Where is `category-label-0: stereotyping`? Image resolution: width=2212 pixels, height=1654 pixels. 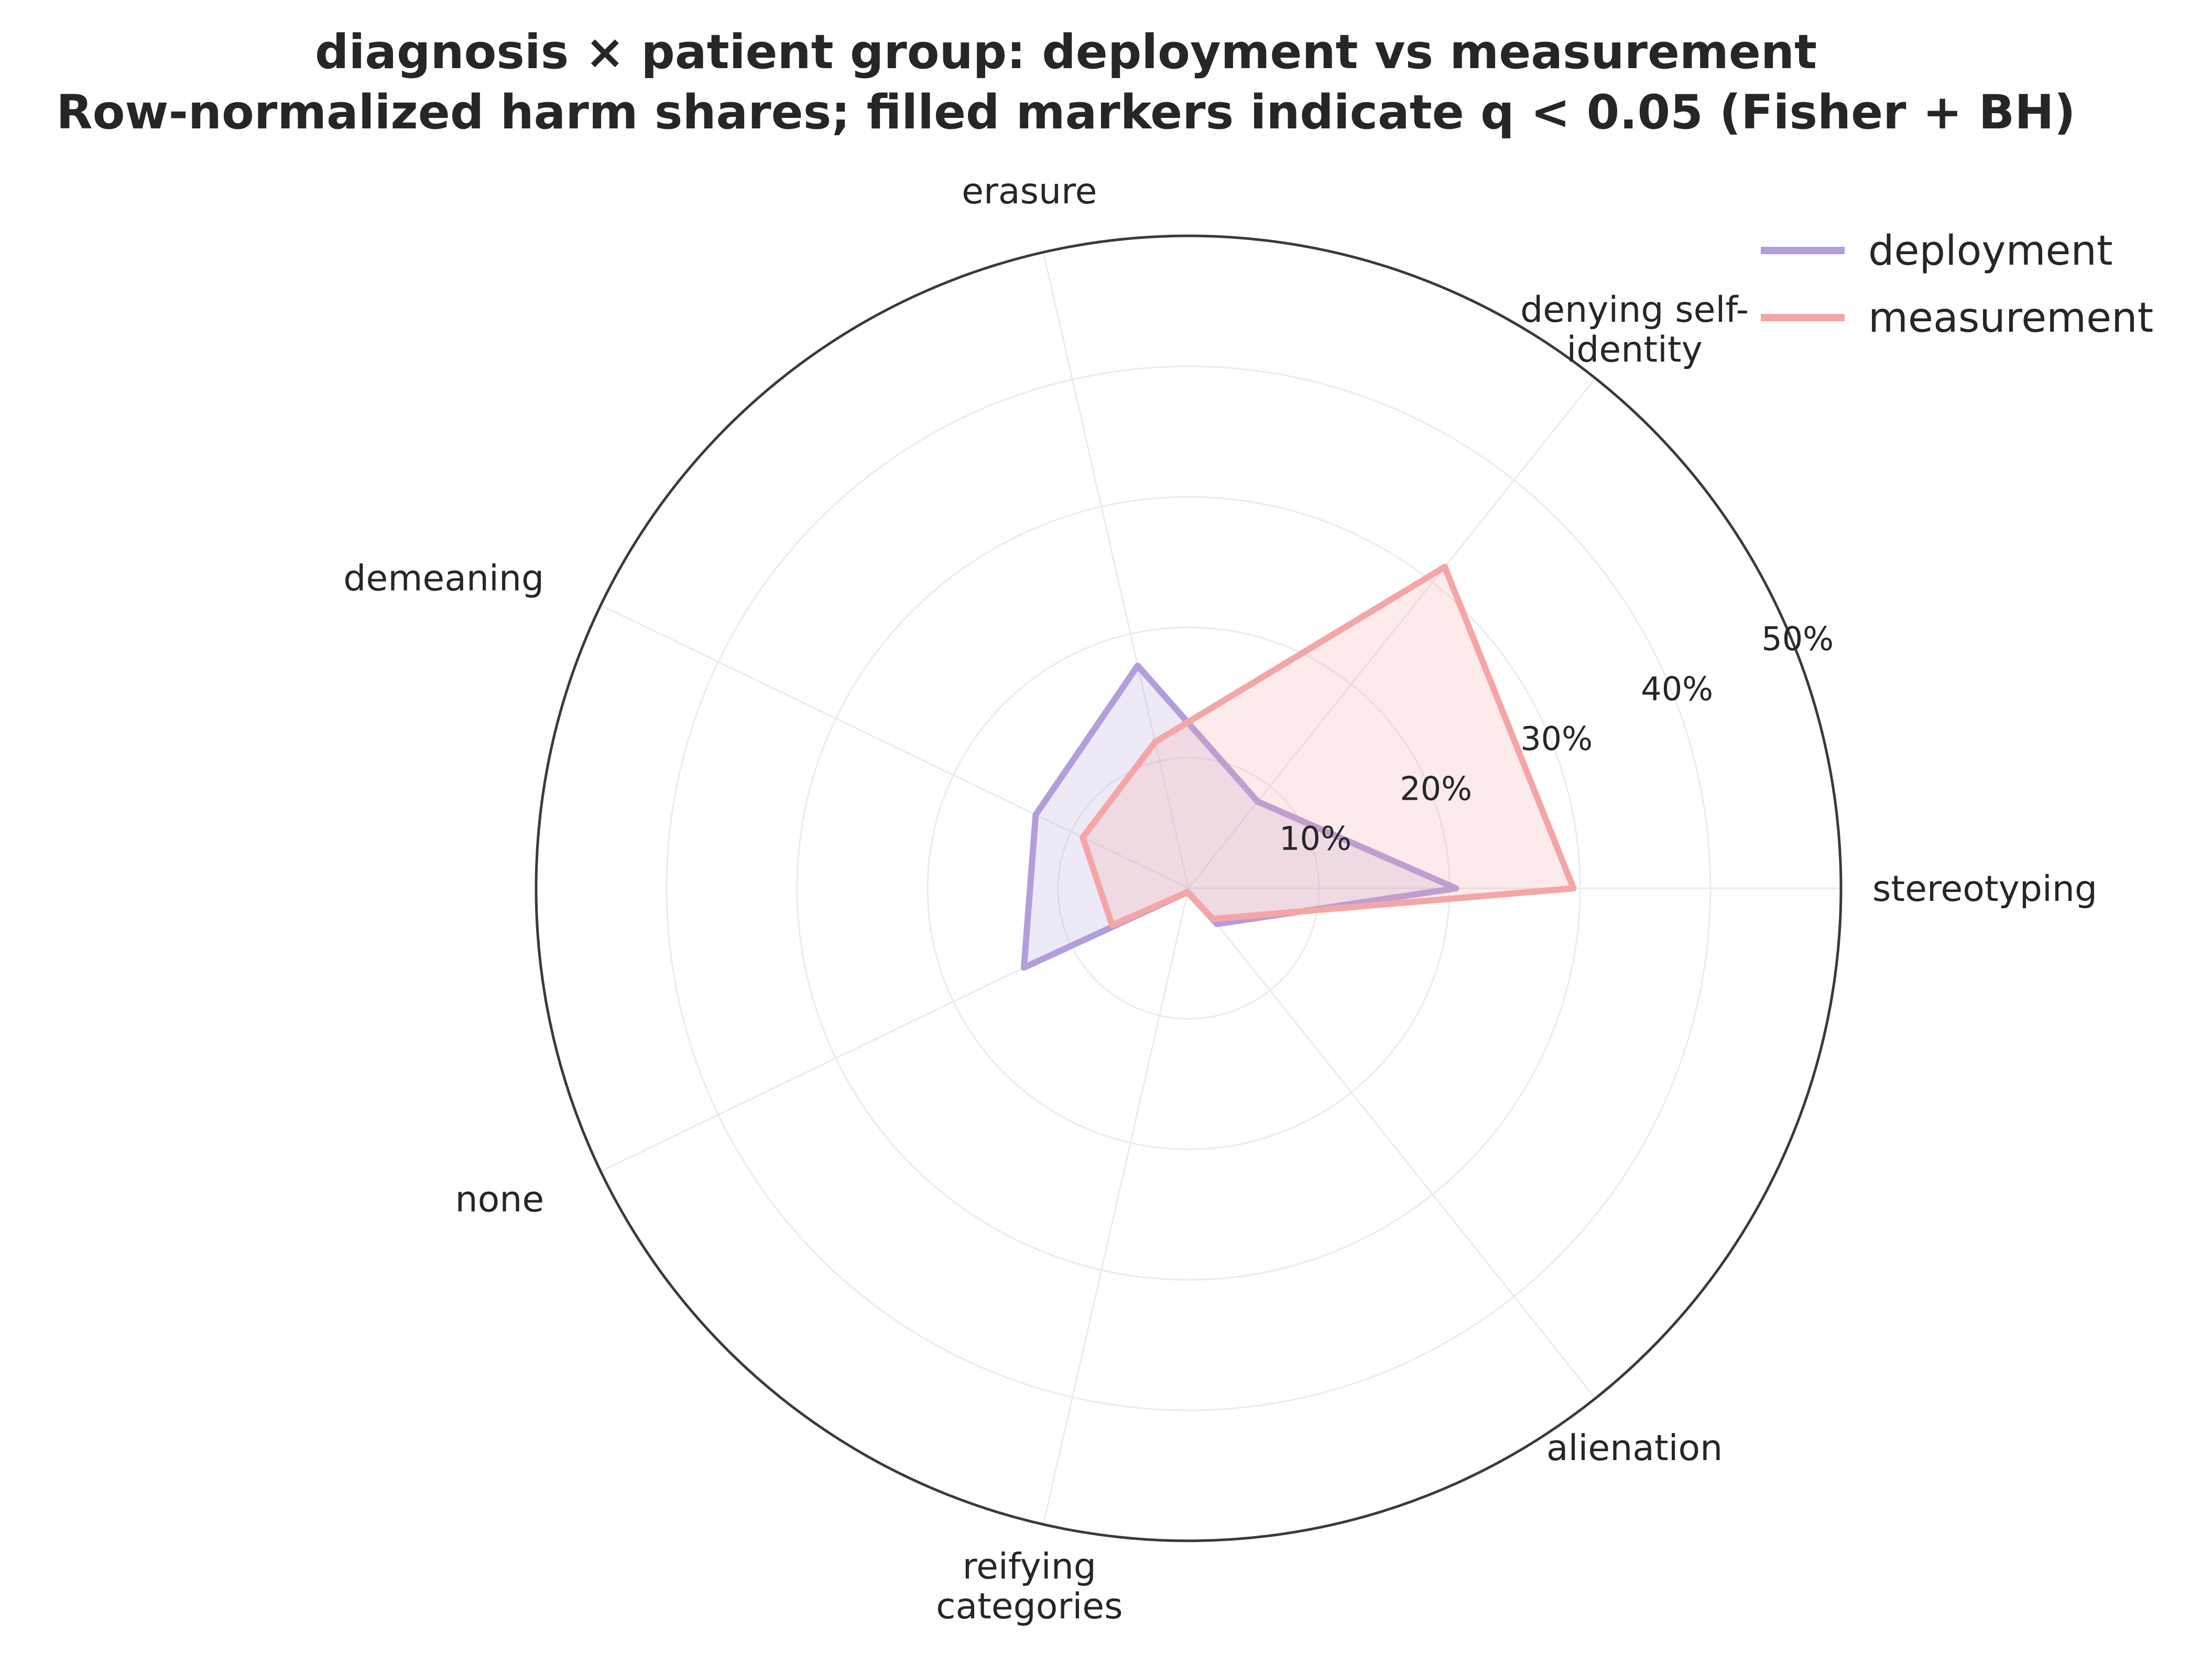 category-label-0: stereotyping is located at coordinates (1984, 889).